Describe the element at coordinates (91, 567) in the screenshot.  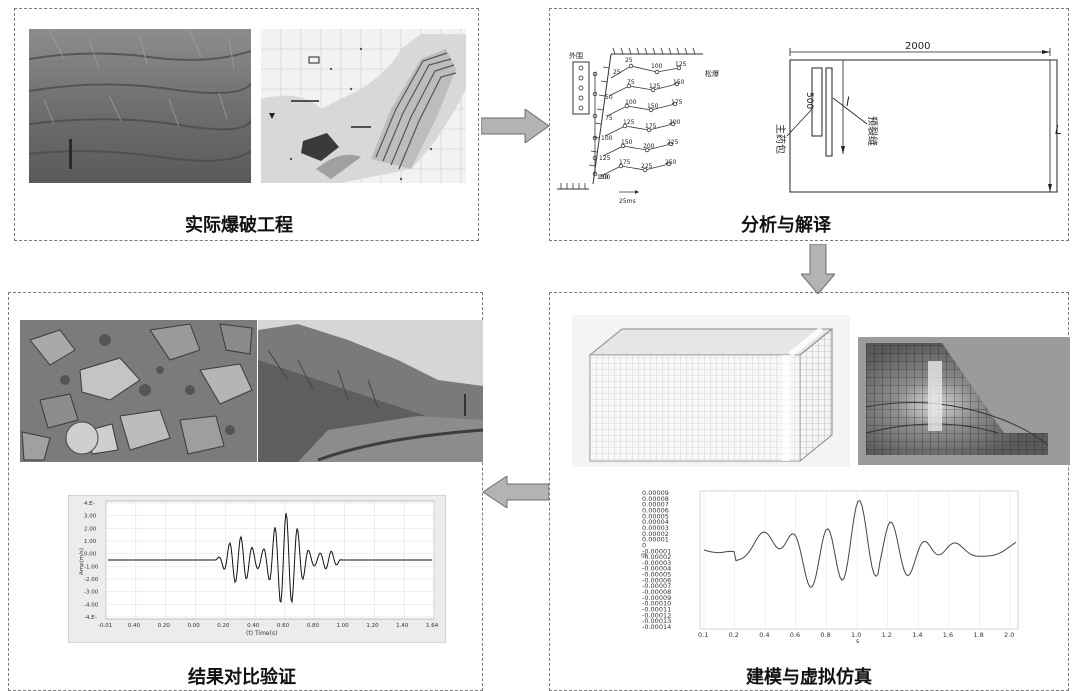
I see `left-y-tick-label: -1.00` at that location.